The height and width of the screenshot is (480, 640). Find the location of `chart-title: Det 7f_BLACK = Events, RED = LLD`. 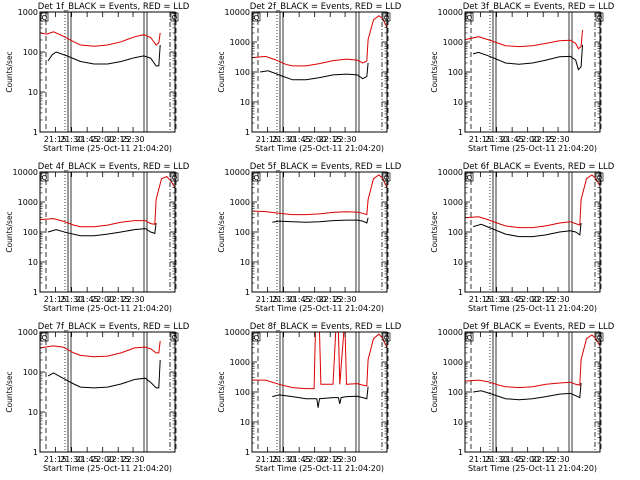

chart-title: Det 7f_BLACK = Events, RED = LLD is located at coordinates (114, 327).